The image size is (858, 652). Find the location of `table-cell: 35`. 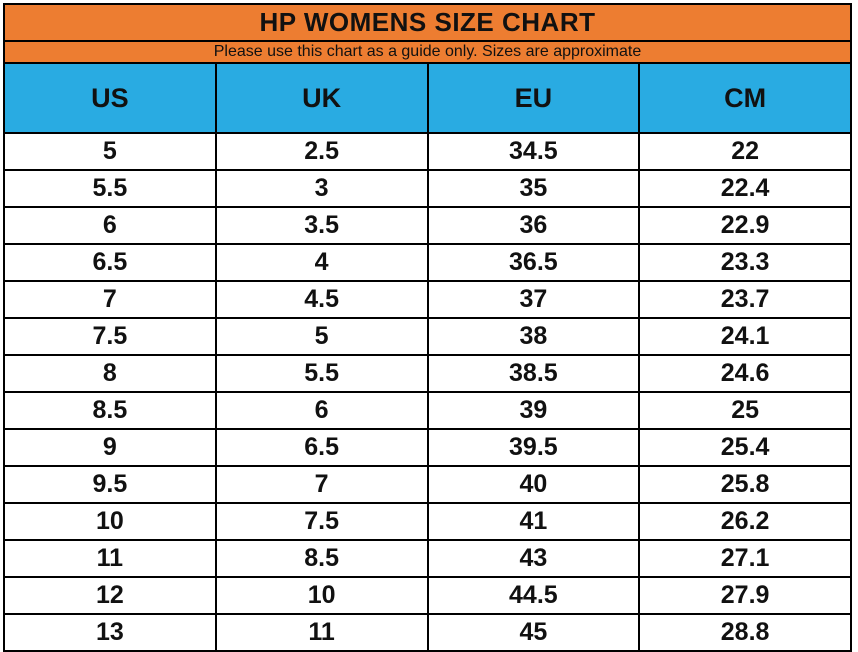

table-cell: 35 is located at coordinates (533, 188).